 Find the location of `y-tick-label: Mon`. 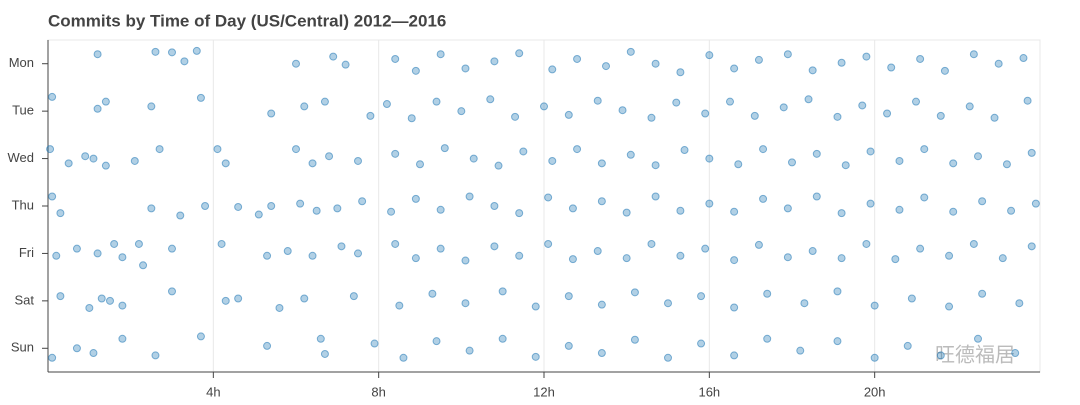

y-tick-label: Mon is located at coordinates (21, 62).